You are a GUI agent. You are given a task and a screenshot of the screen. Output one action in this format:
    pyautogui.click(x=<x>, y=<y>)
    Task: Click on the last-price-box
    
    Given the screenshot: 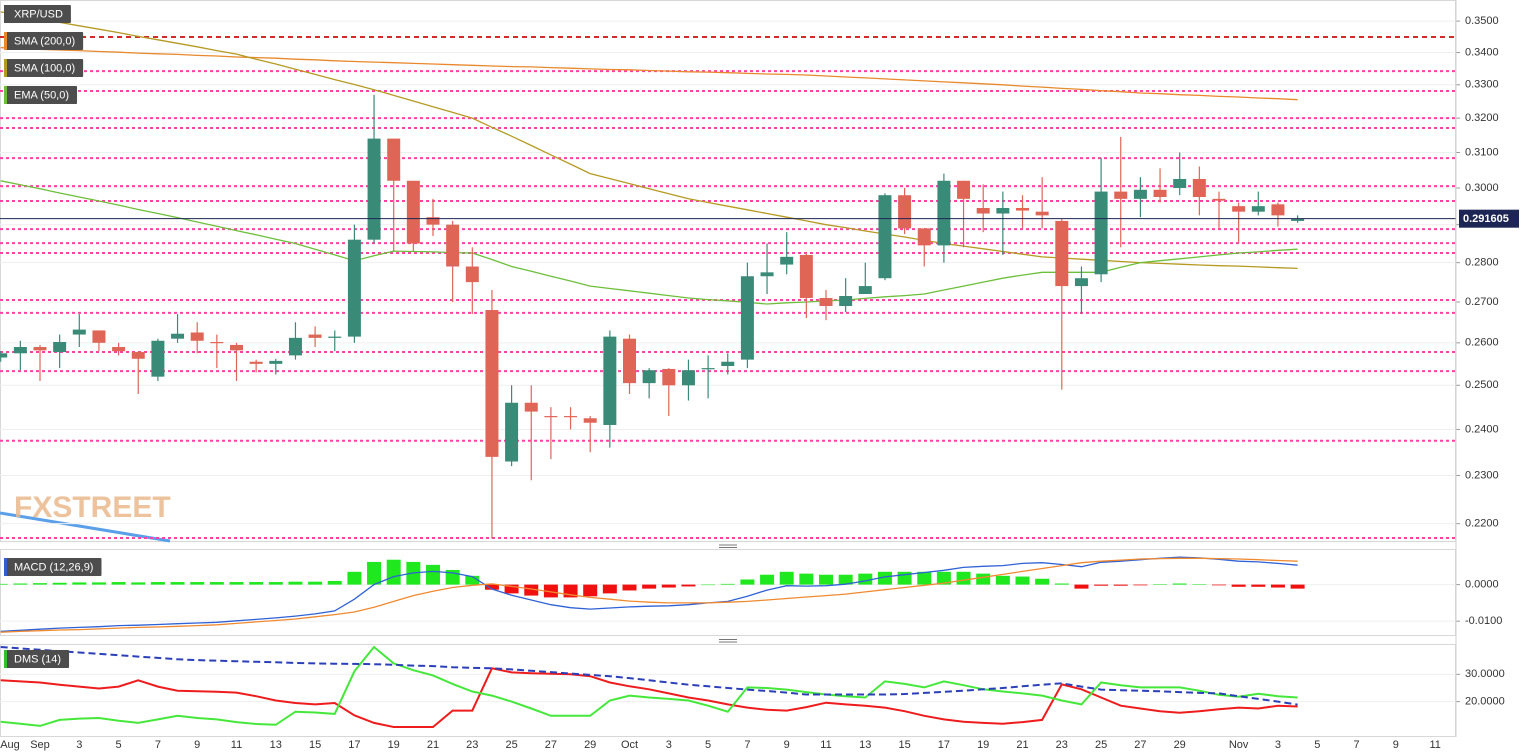 What is the action you would take?
    pyautogui.click(x=1489, y=218)
    